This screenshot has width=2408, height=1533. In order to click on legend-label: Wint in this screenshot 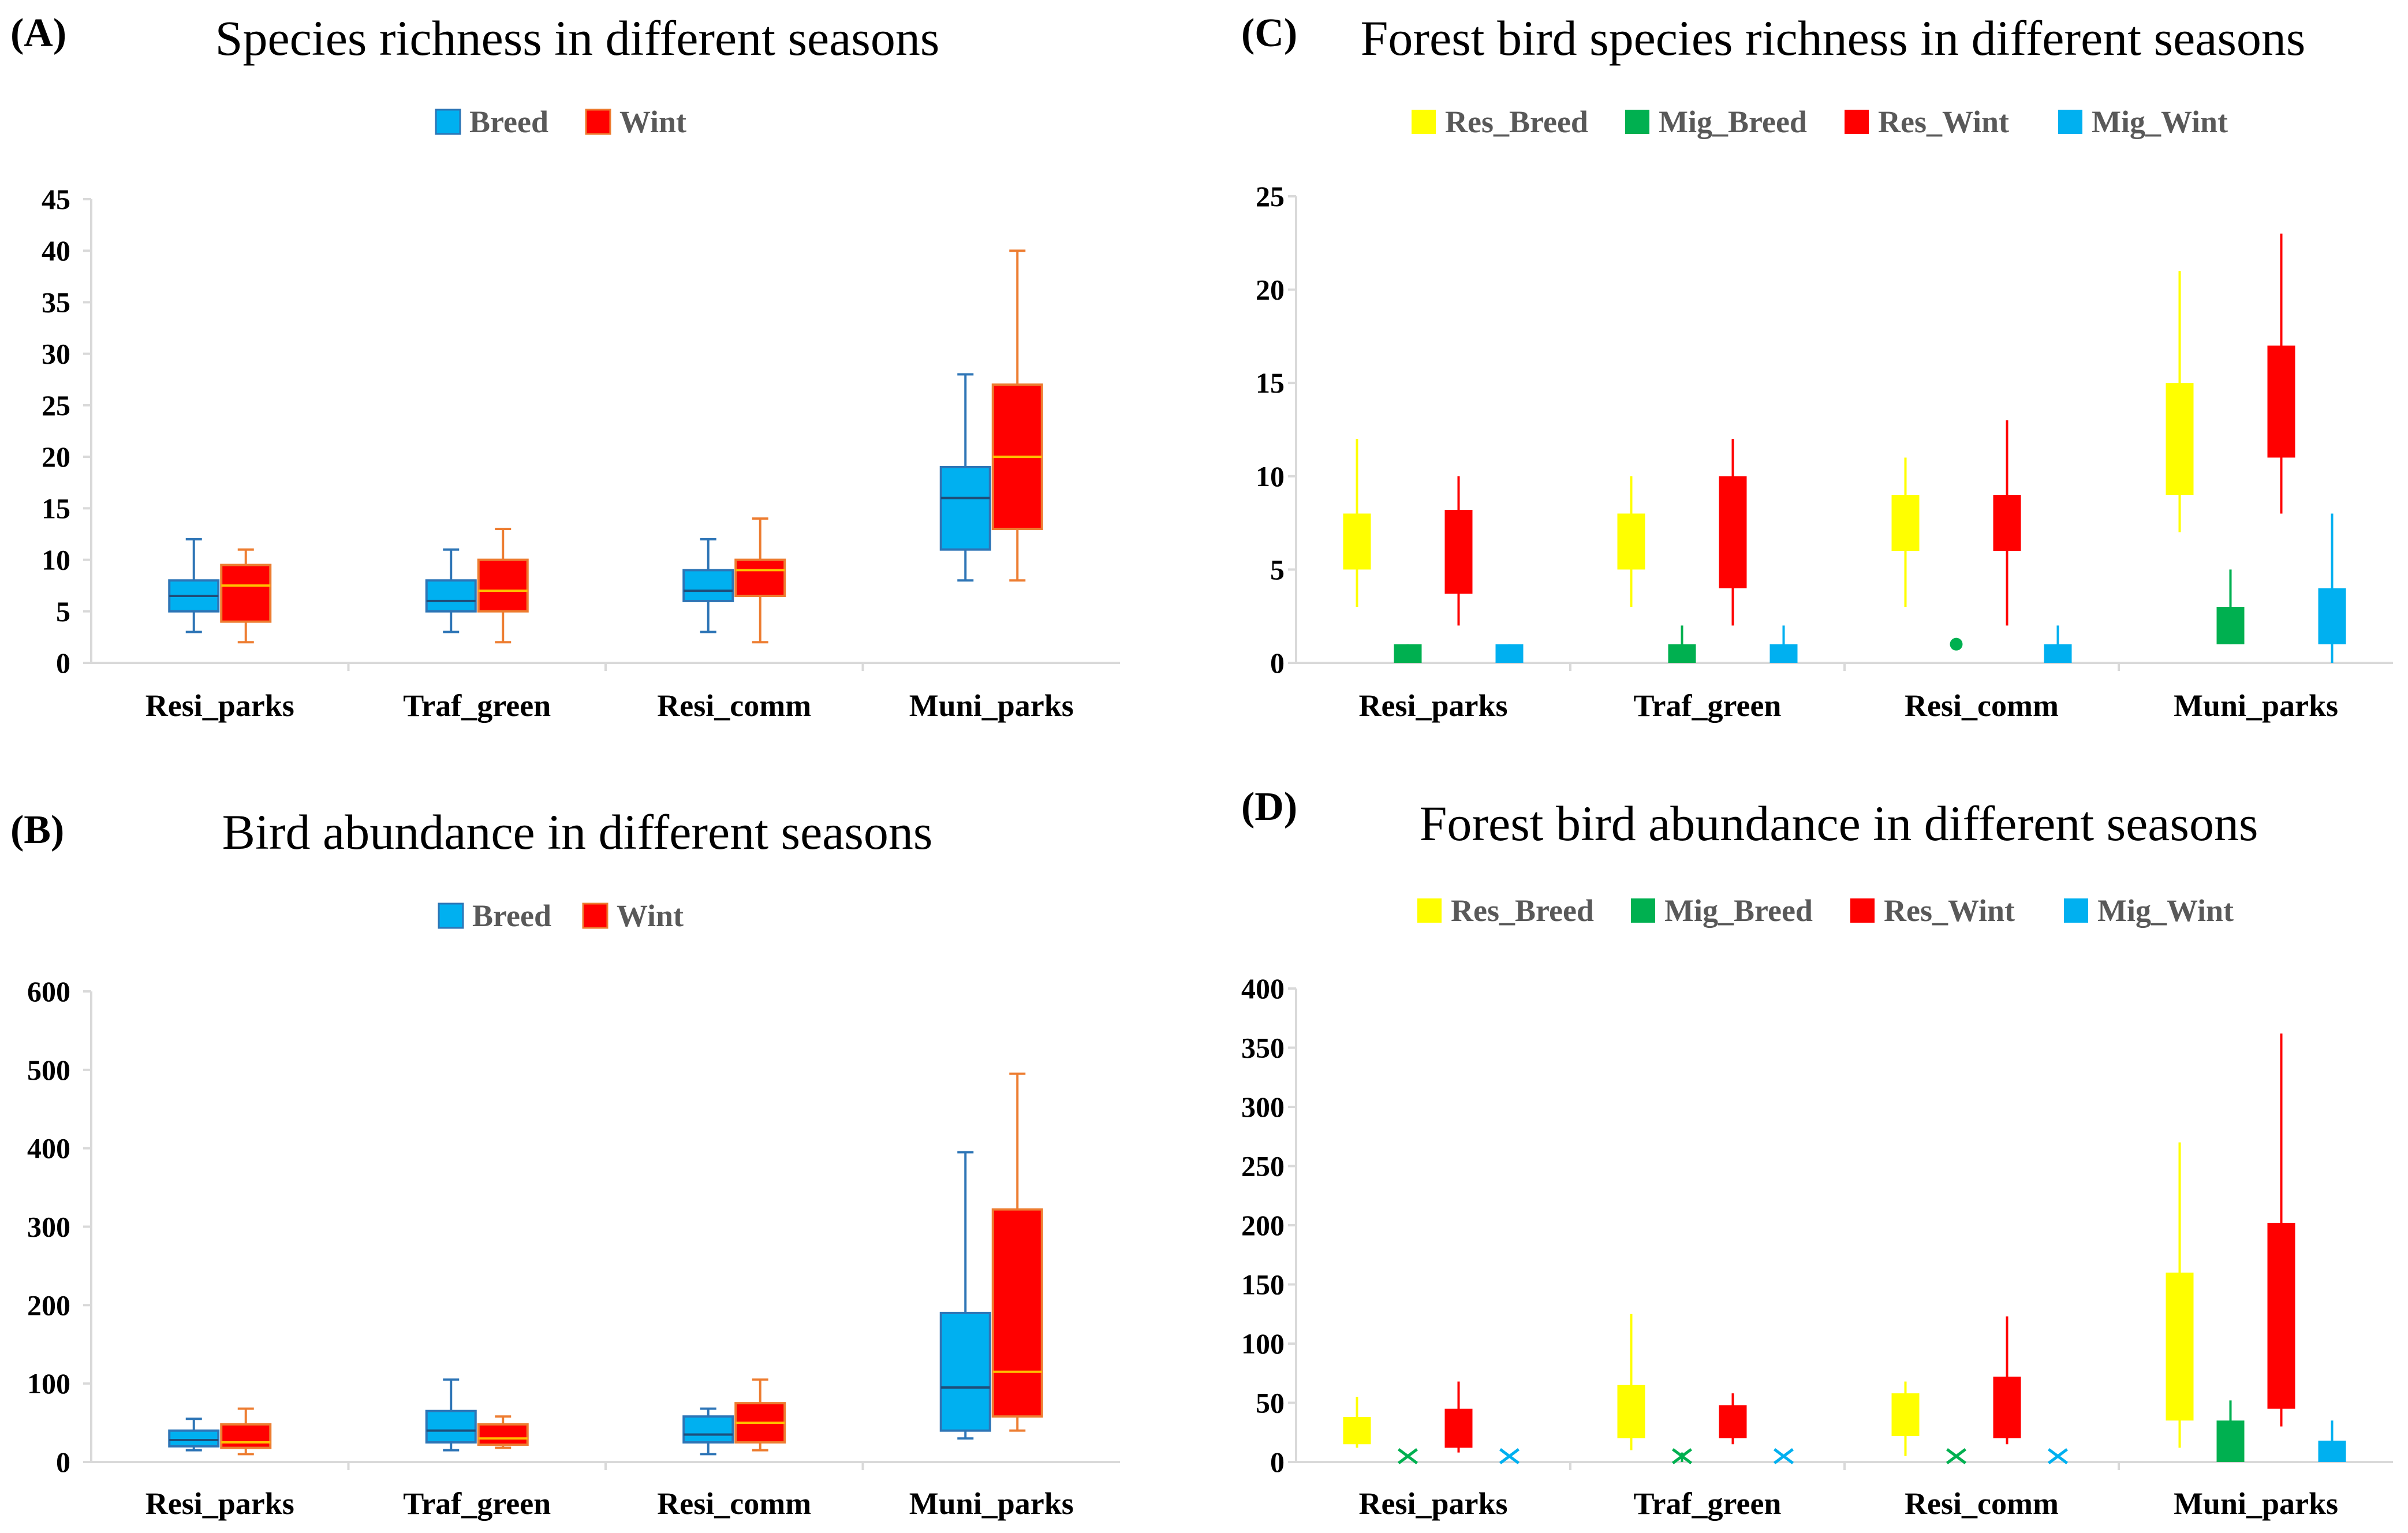, I will do `click(650, 915)`.